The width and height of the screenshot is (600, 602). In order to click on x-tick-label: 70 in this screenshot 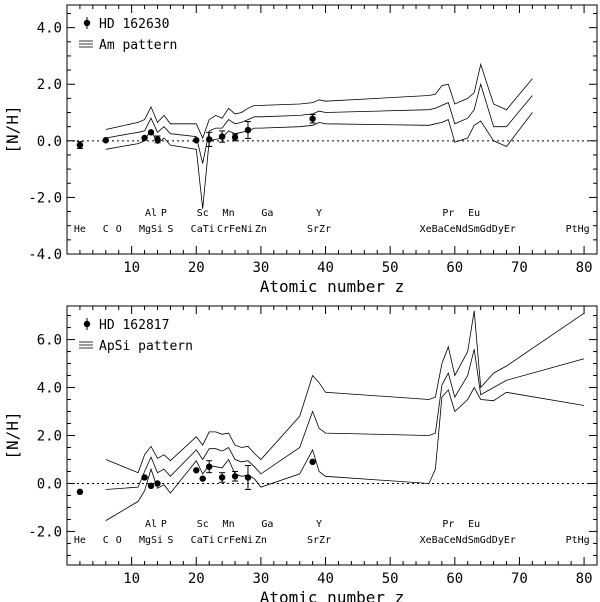, I will do `click(519, 579)`.